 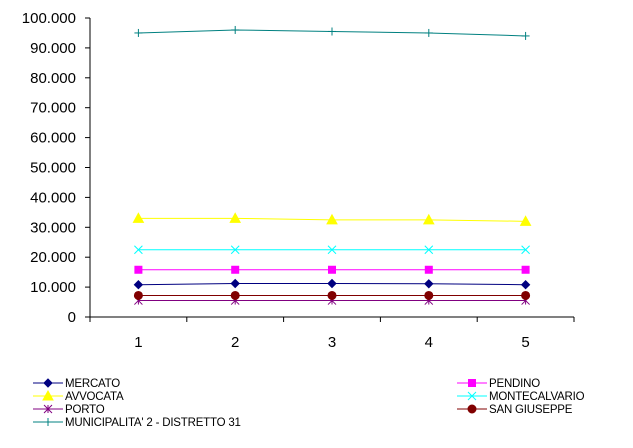 I want to click on x-tick-label: 4, so click(x=429, y=342).